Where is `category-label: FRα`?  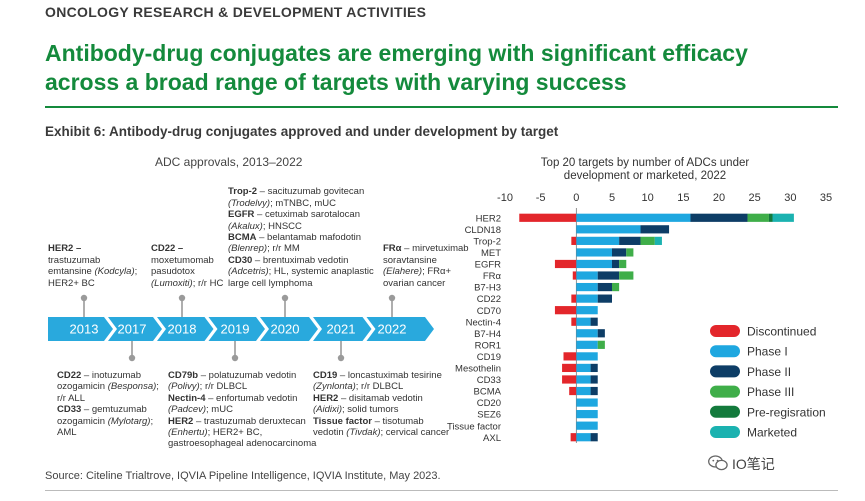
category-label: FRα is located at coordinates (492, 276).